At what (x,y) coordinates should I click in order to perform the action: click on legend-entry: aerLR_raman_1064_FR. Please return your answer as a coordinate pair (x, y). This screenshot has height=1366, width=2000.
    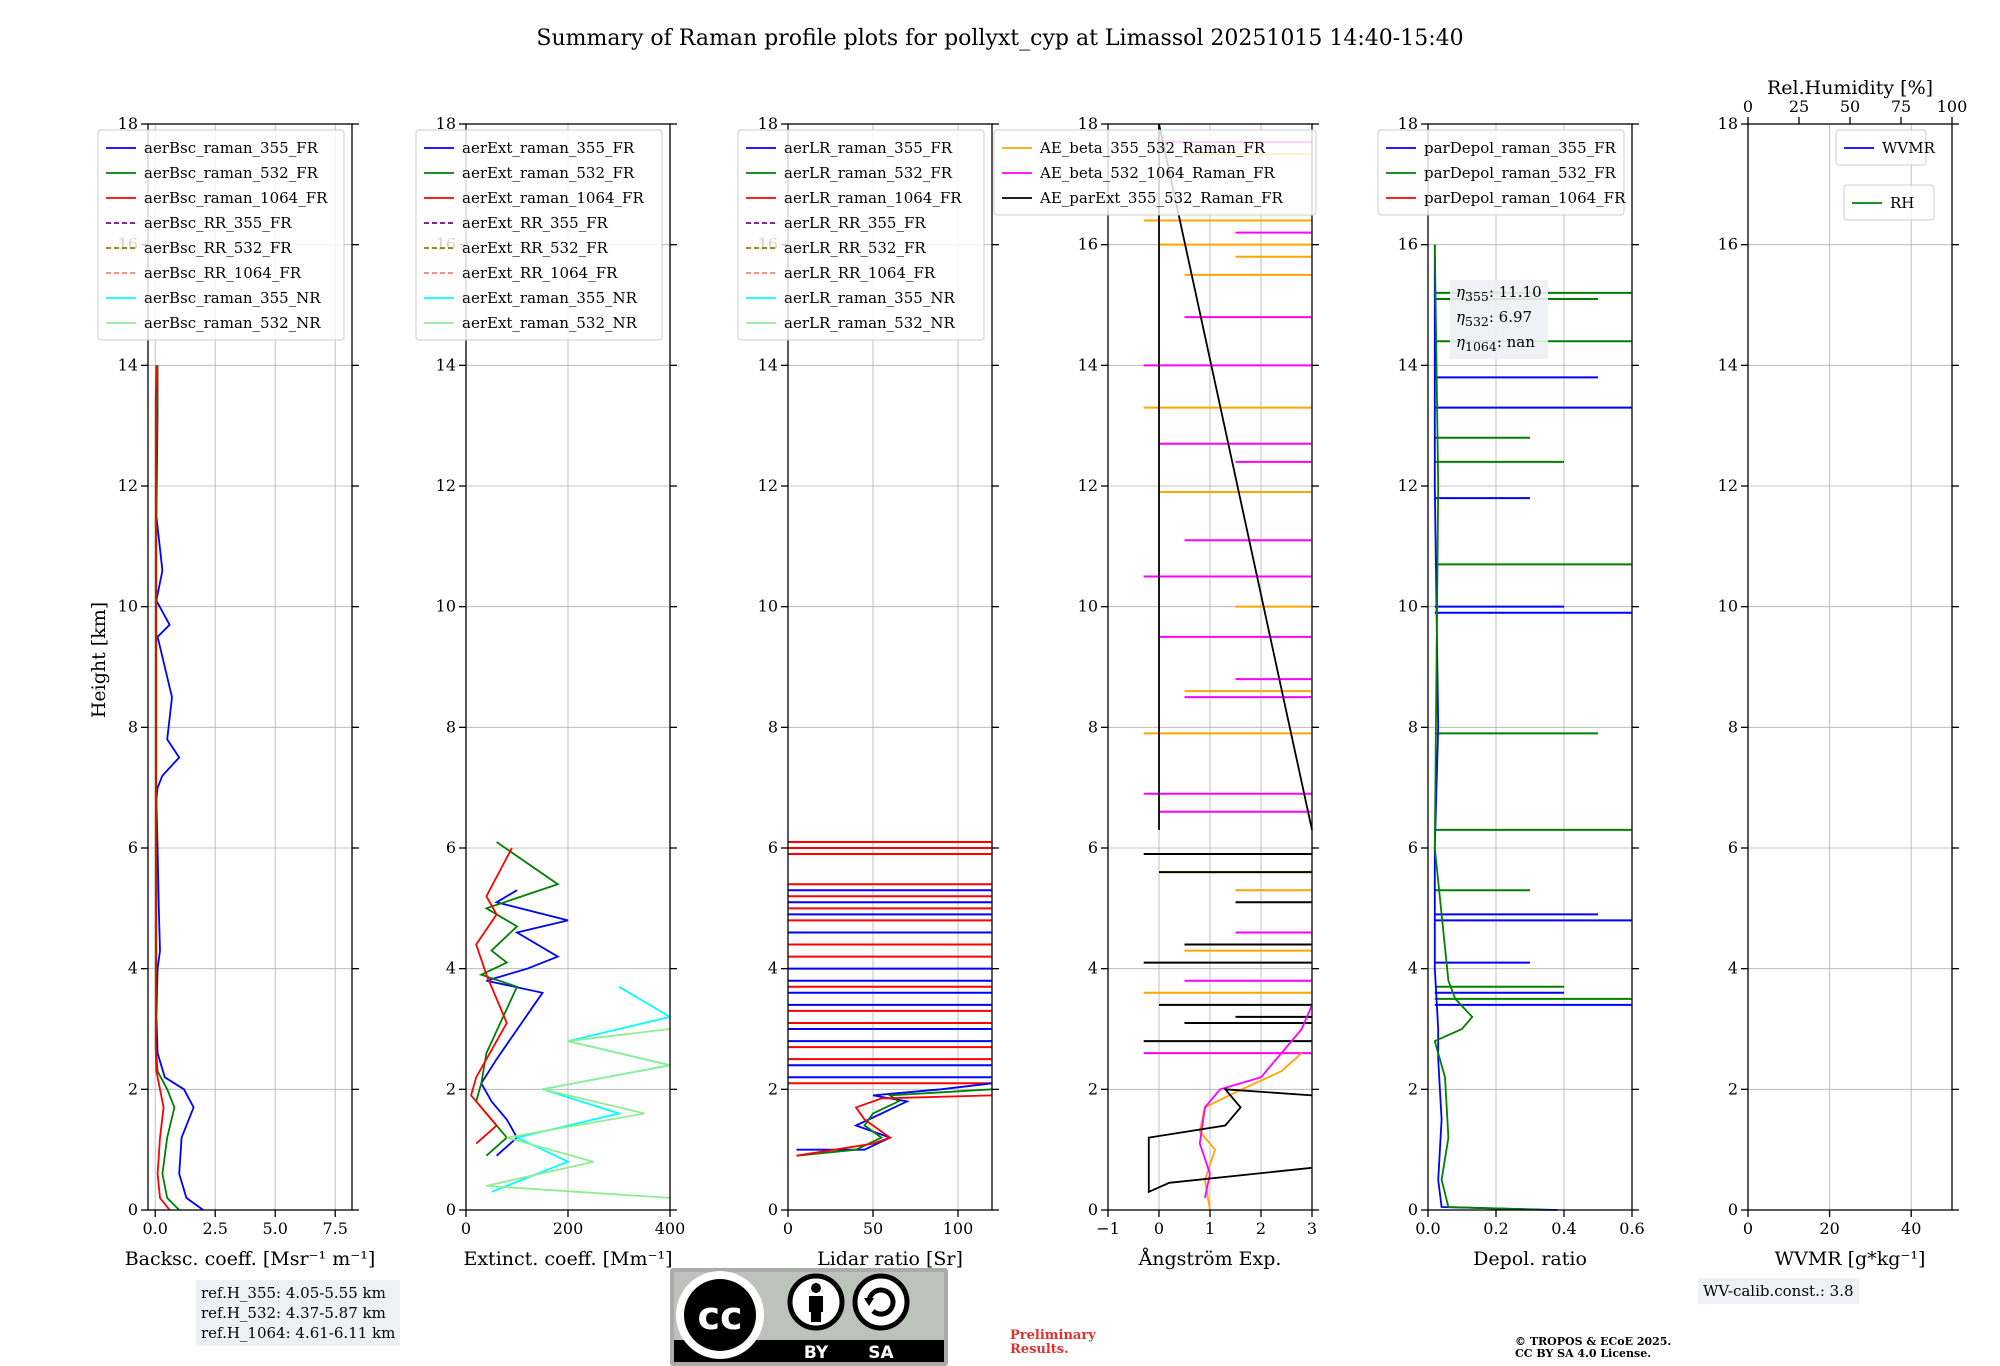
    Looking at the image, I should click on (873, 198).